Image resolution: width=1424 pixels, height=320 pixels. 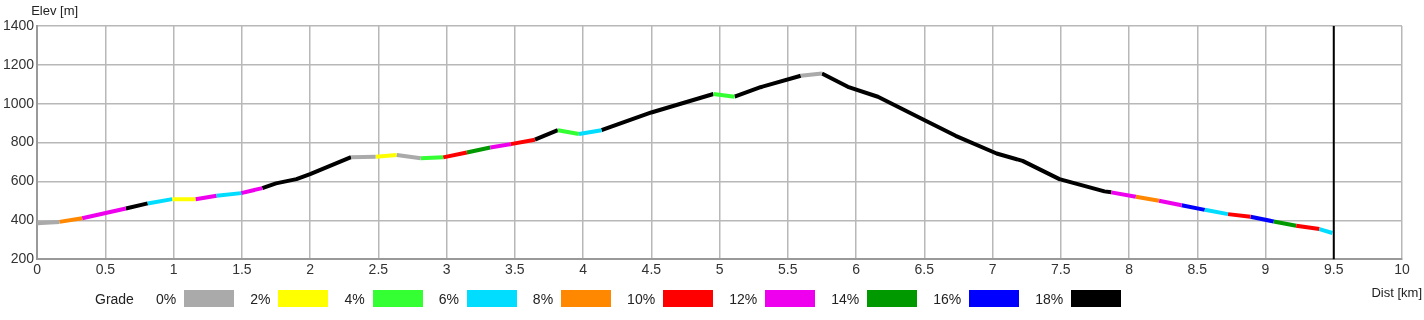 I want to click on legend-label: 16%, so click(x=947, y=298).